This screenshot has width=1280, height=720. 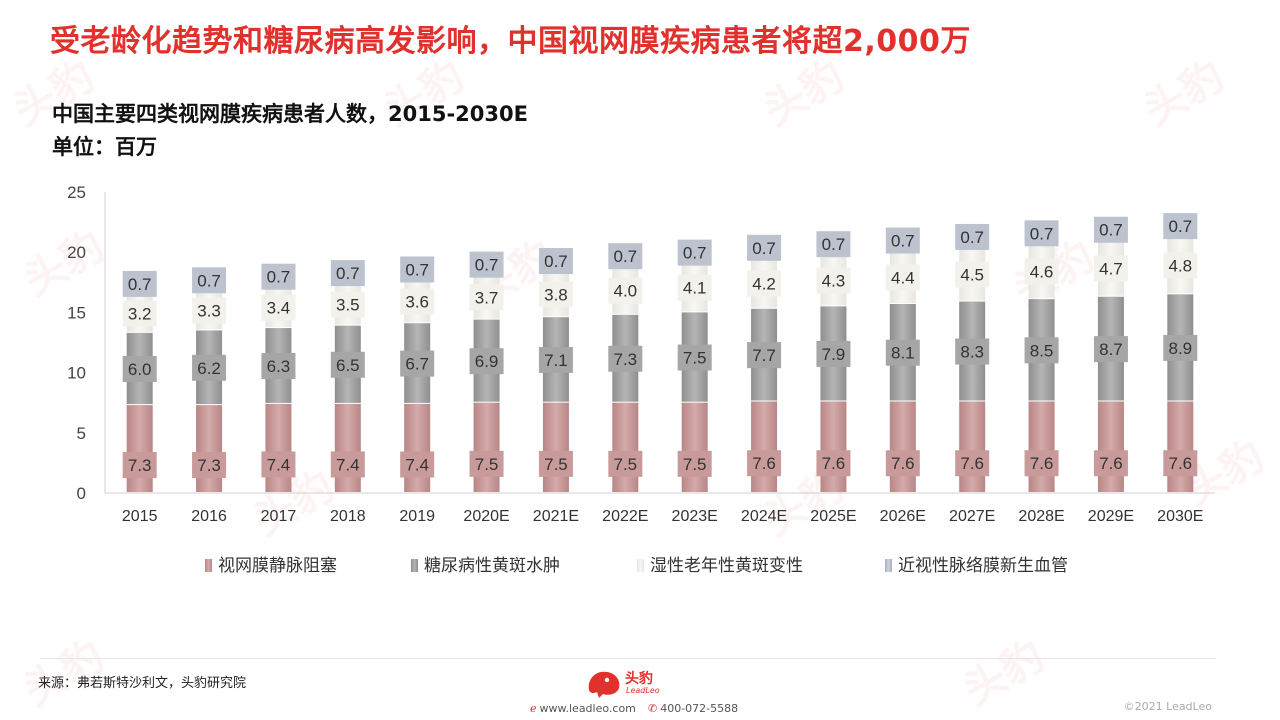 I want to click on data-label: 6.0, so click(x=140, y=369).